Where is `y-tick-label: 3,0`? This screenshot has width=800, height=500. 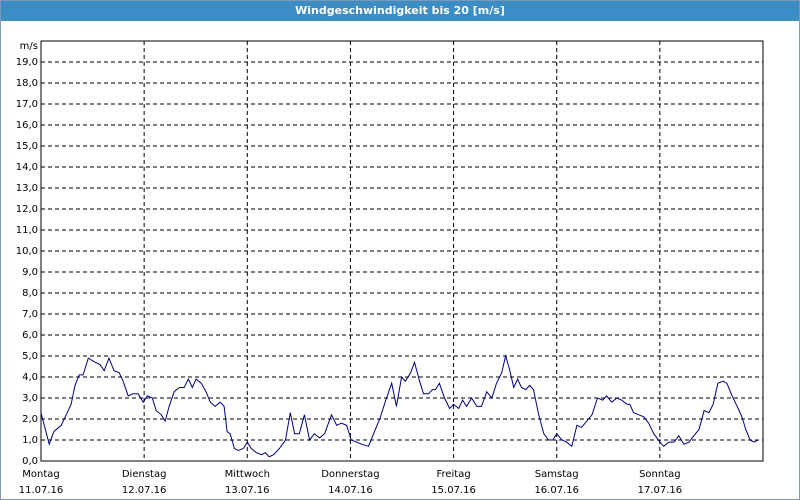
y-tick-label: 3,0 is located at coordinates (30, 398).